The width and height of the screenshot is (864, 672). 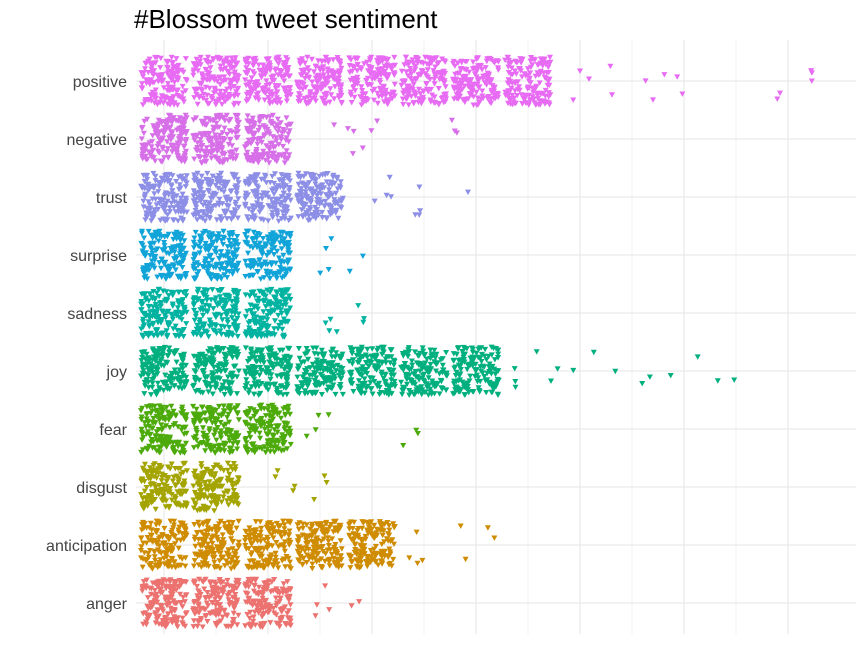 What do you see at coordinates (216, 429) in the screenshot?
I see `cluster-fear` at bounding box center [216, 429].